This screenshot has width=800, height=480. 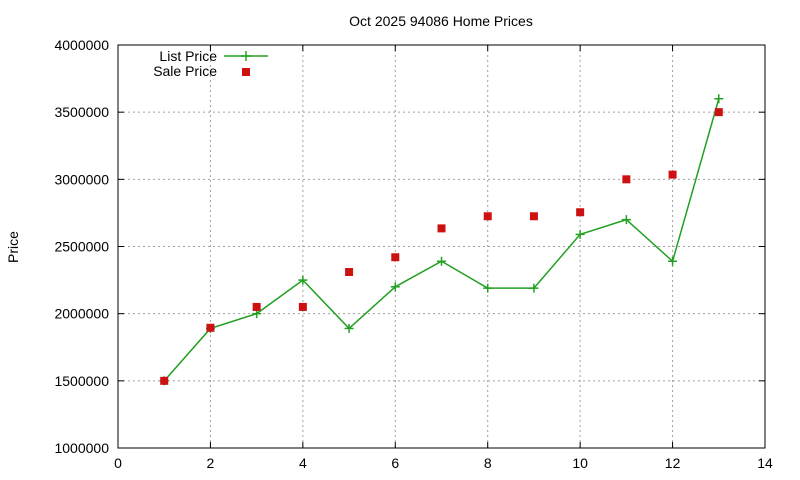 What do you see at coordinates (81, 112) in the screenshot?
I see `y-tick-label: 3500000` at bounding box center [81, 112].